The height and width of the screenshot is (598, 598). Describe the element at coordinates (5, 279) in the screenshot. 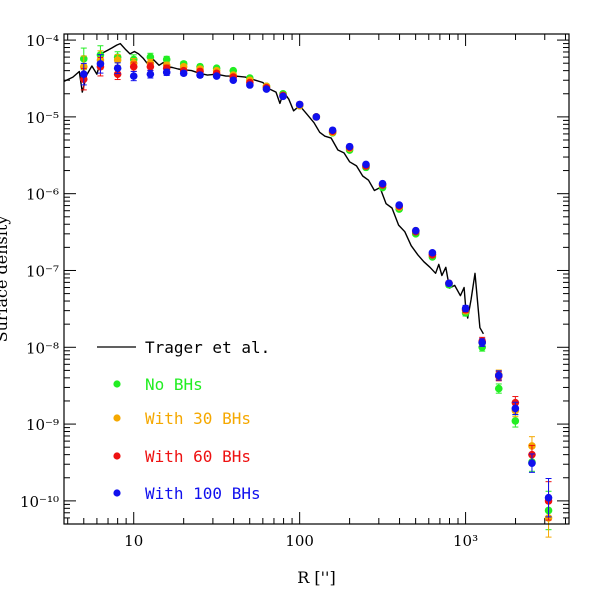

I see `y-axis-label: Surface density` at that location.